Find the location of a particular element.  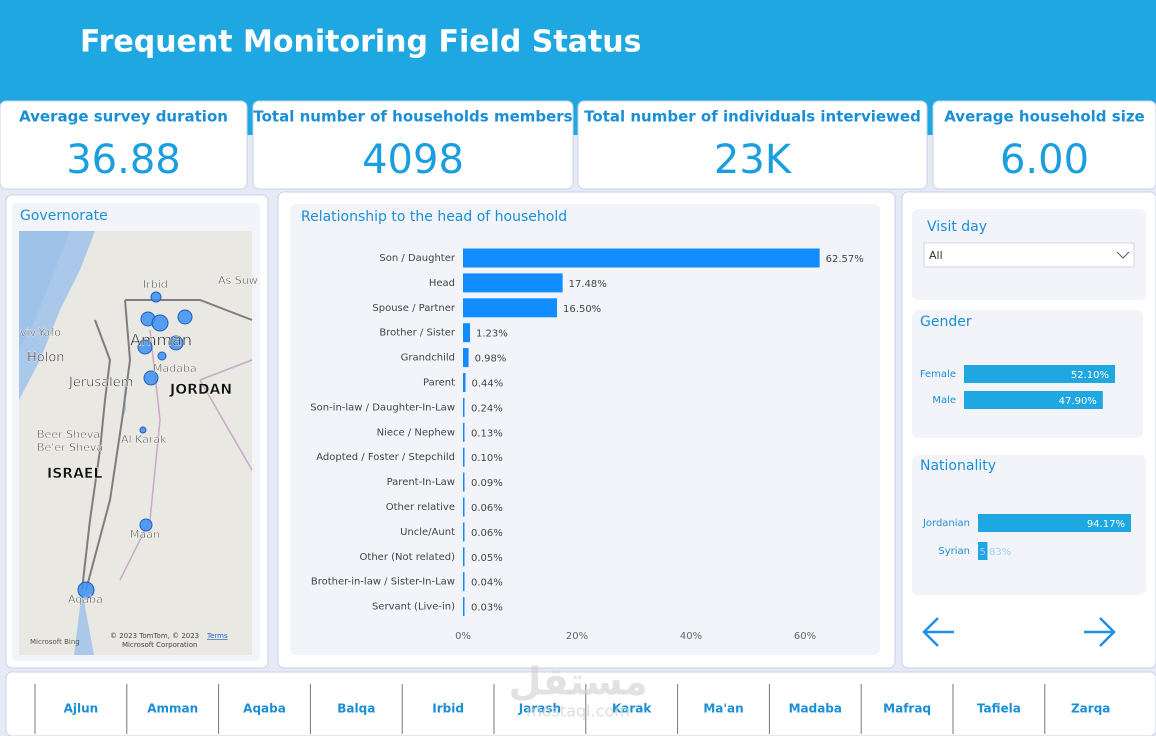

value-label: 0.09% is located at coordinates (487, 483).